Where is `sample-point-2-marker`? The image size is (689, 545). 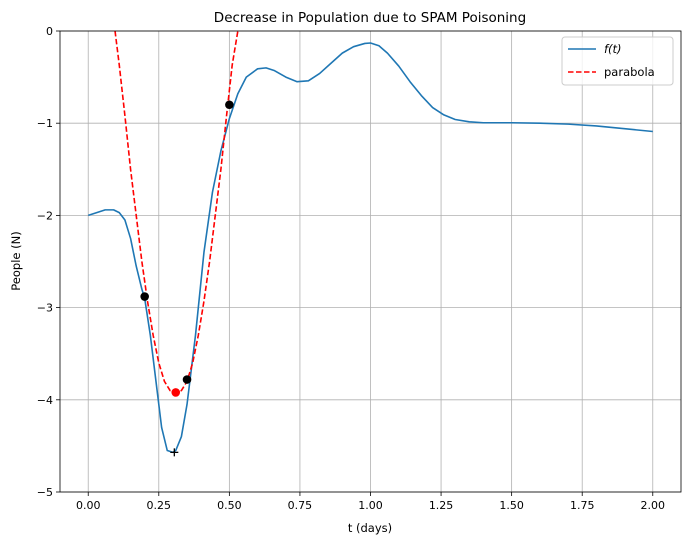 sample-point-2-marker is located at coordinates (187, 379).